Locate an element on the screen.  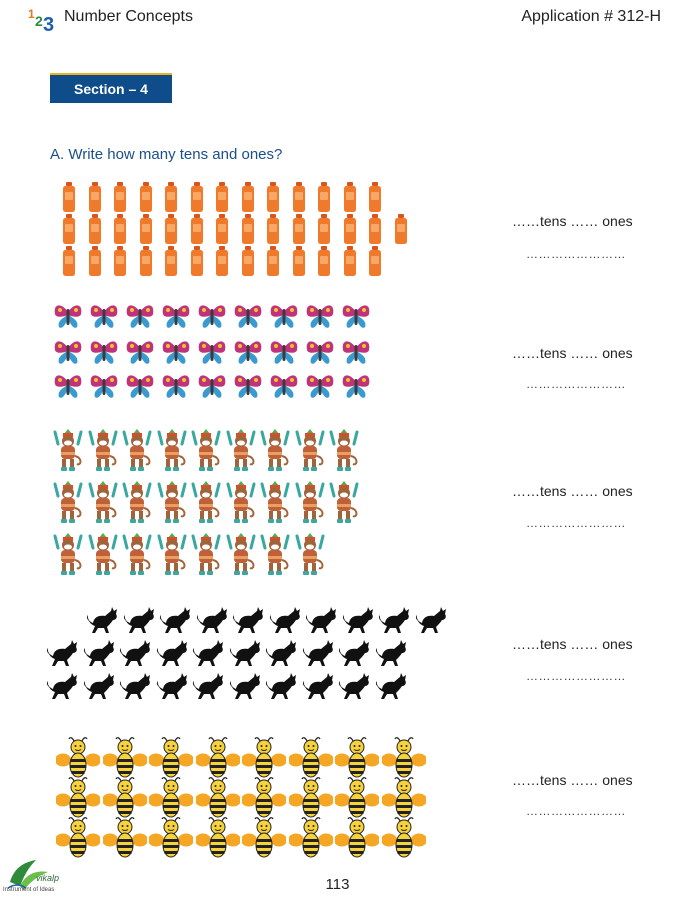
vikalp-tagline: Instrument of Ideas is located at coordinates (29, 890).